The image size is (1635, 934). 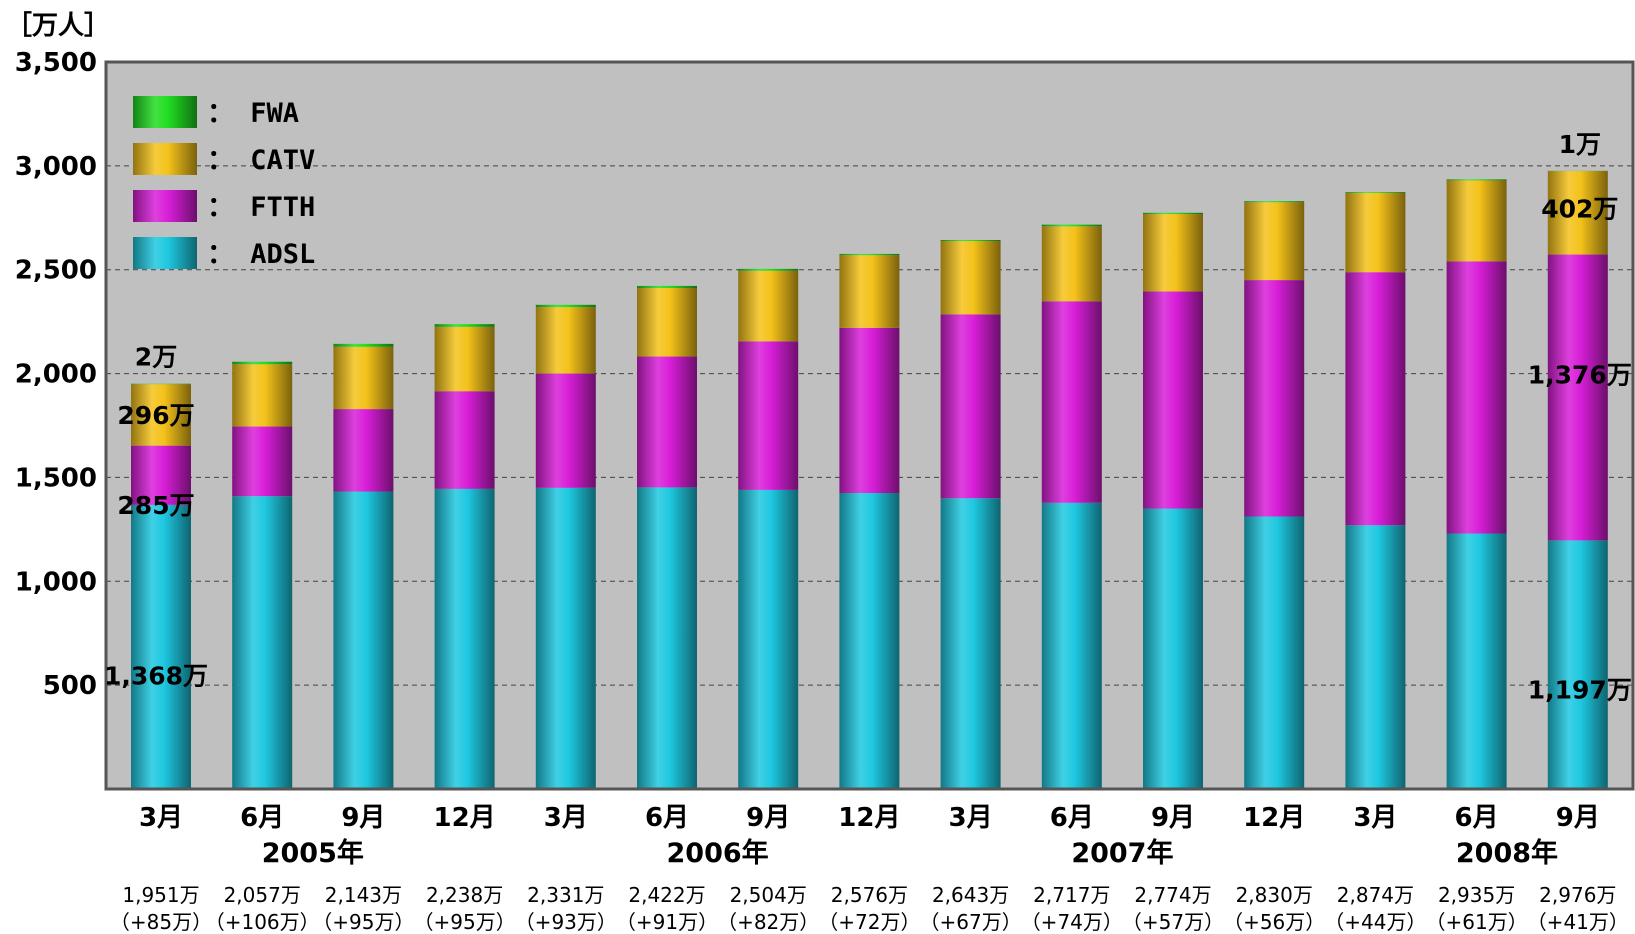 I want to click on year-label: 2007年, so click(x=1122, y=853).